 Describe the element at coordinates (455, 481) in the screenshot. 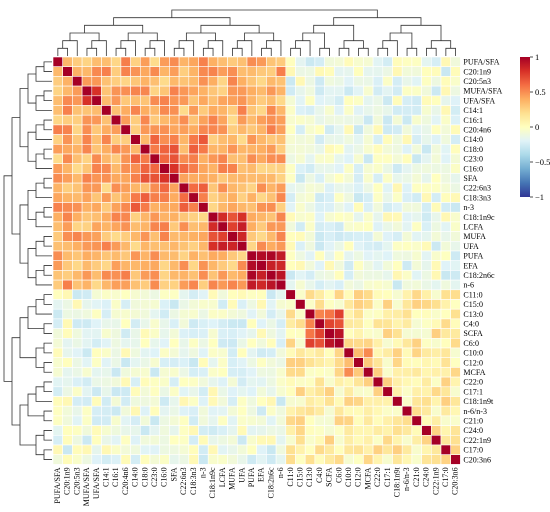

I see `column-label: C20:3n6` at that location.